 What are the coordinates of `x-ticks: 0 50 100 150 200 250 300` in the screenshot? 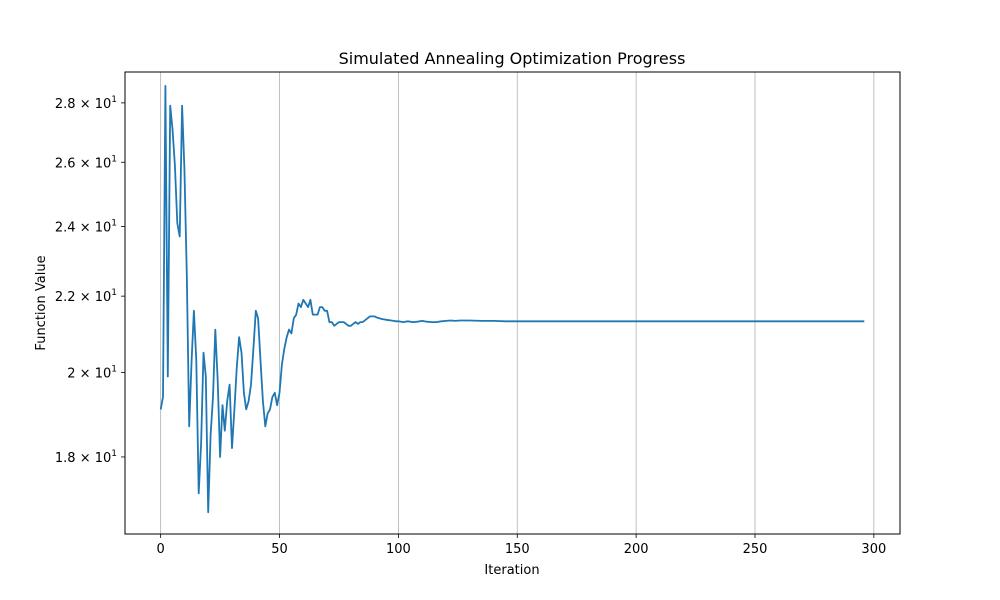 It's located at (521, 545).